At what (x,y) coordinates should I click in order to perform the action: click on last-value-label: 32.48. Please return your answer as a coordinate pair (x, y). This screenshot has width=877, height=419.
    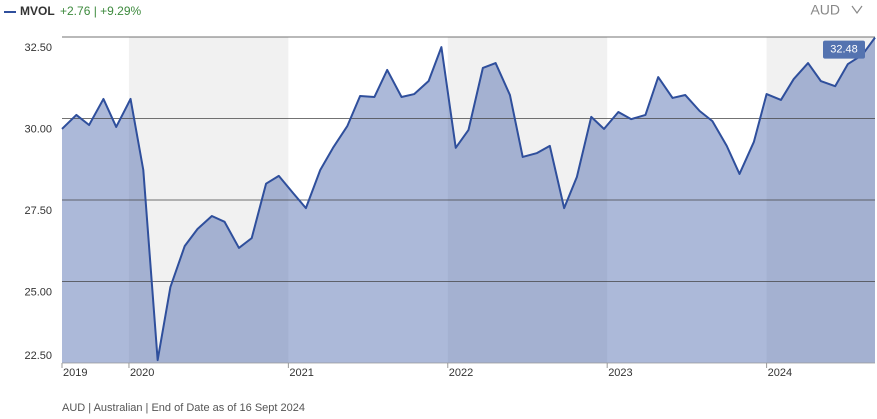
    Looking at the image, I should click on (844, 50).